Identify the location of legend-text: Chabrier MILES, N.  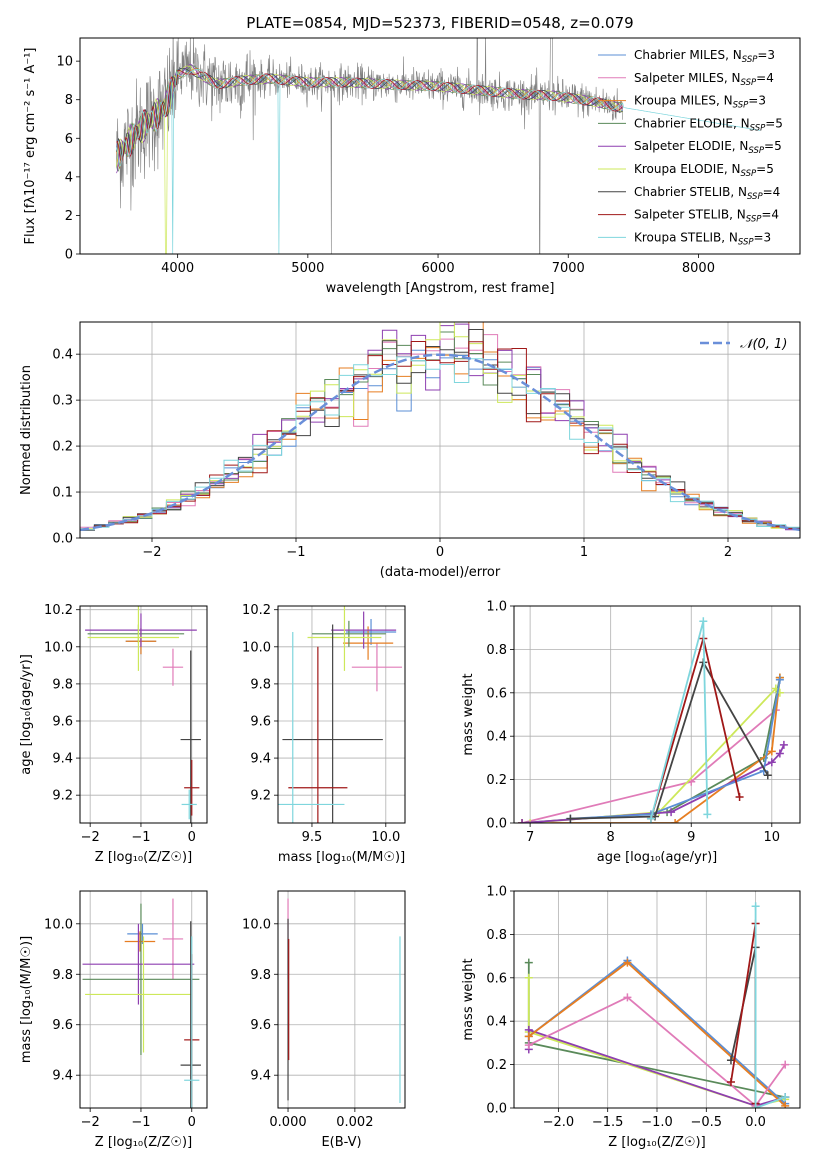
(688, 55).